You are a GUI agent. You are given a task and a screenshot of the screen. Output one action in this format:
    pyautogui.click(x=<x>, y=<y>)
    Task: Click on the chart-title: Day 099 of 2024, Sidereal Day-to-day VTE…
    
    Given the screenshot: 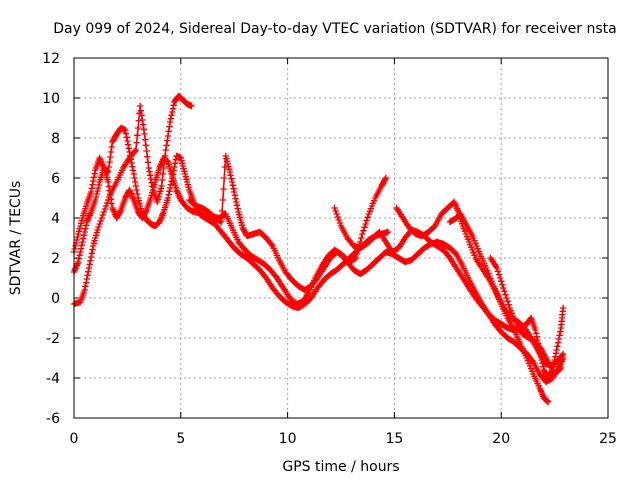 What is the action you would take?
    pyautogui.click(x=334, y=29)
    